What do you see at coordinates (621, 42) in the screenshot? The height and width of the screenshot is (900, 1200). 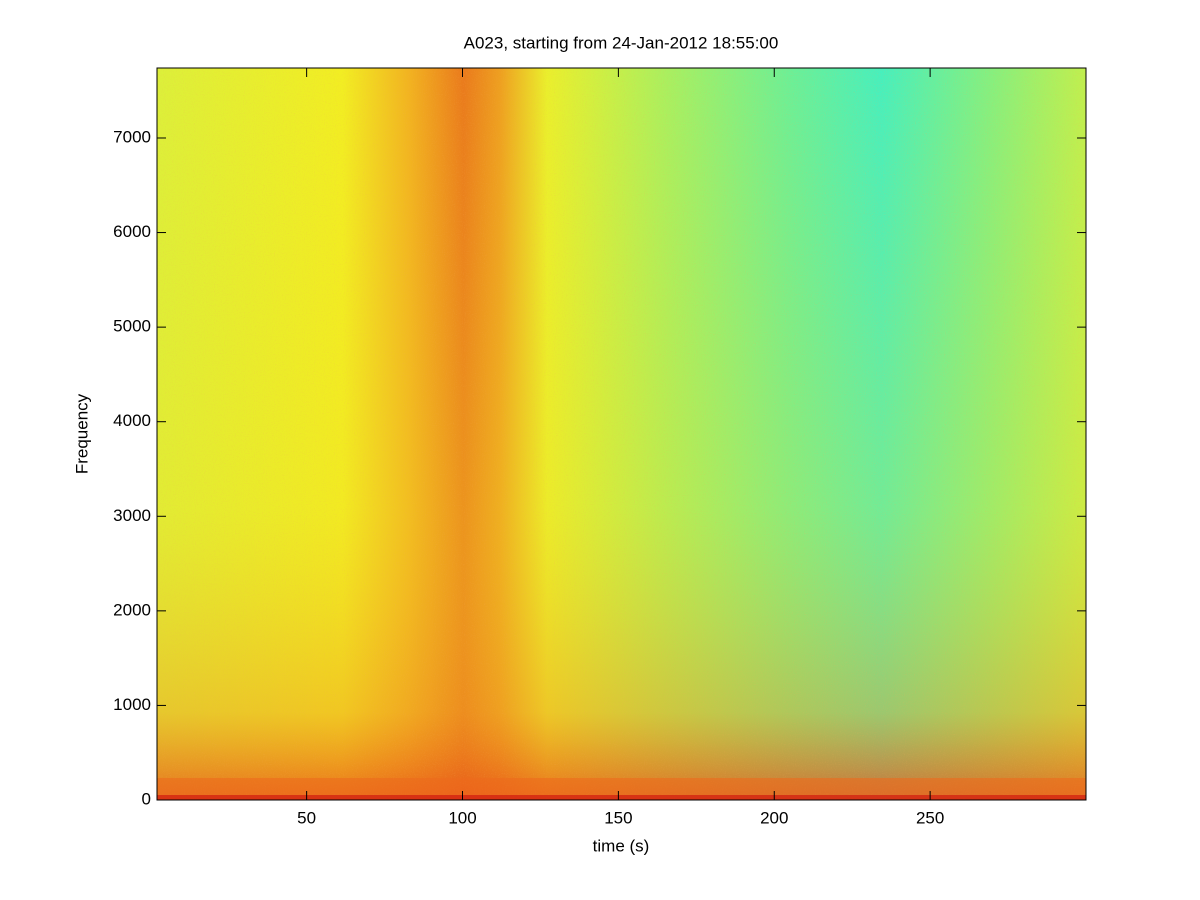 I see `chart-title: A023, starting from 24-Jan-2012 18:55:00` at bounding box center [621, 42].